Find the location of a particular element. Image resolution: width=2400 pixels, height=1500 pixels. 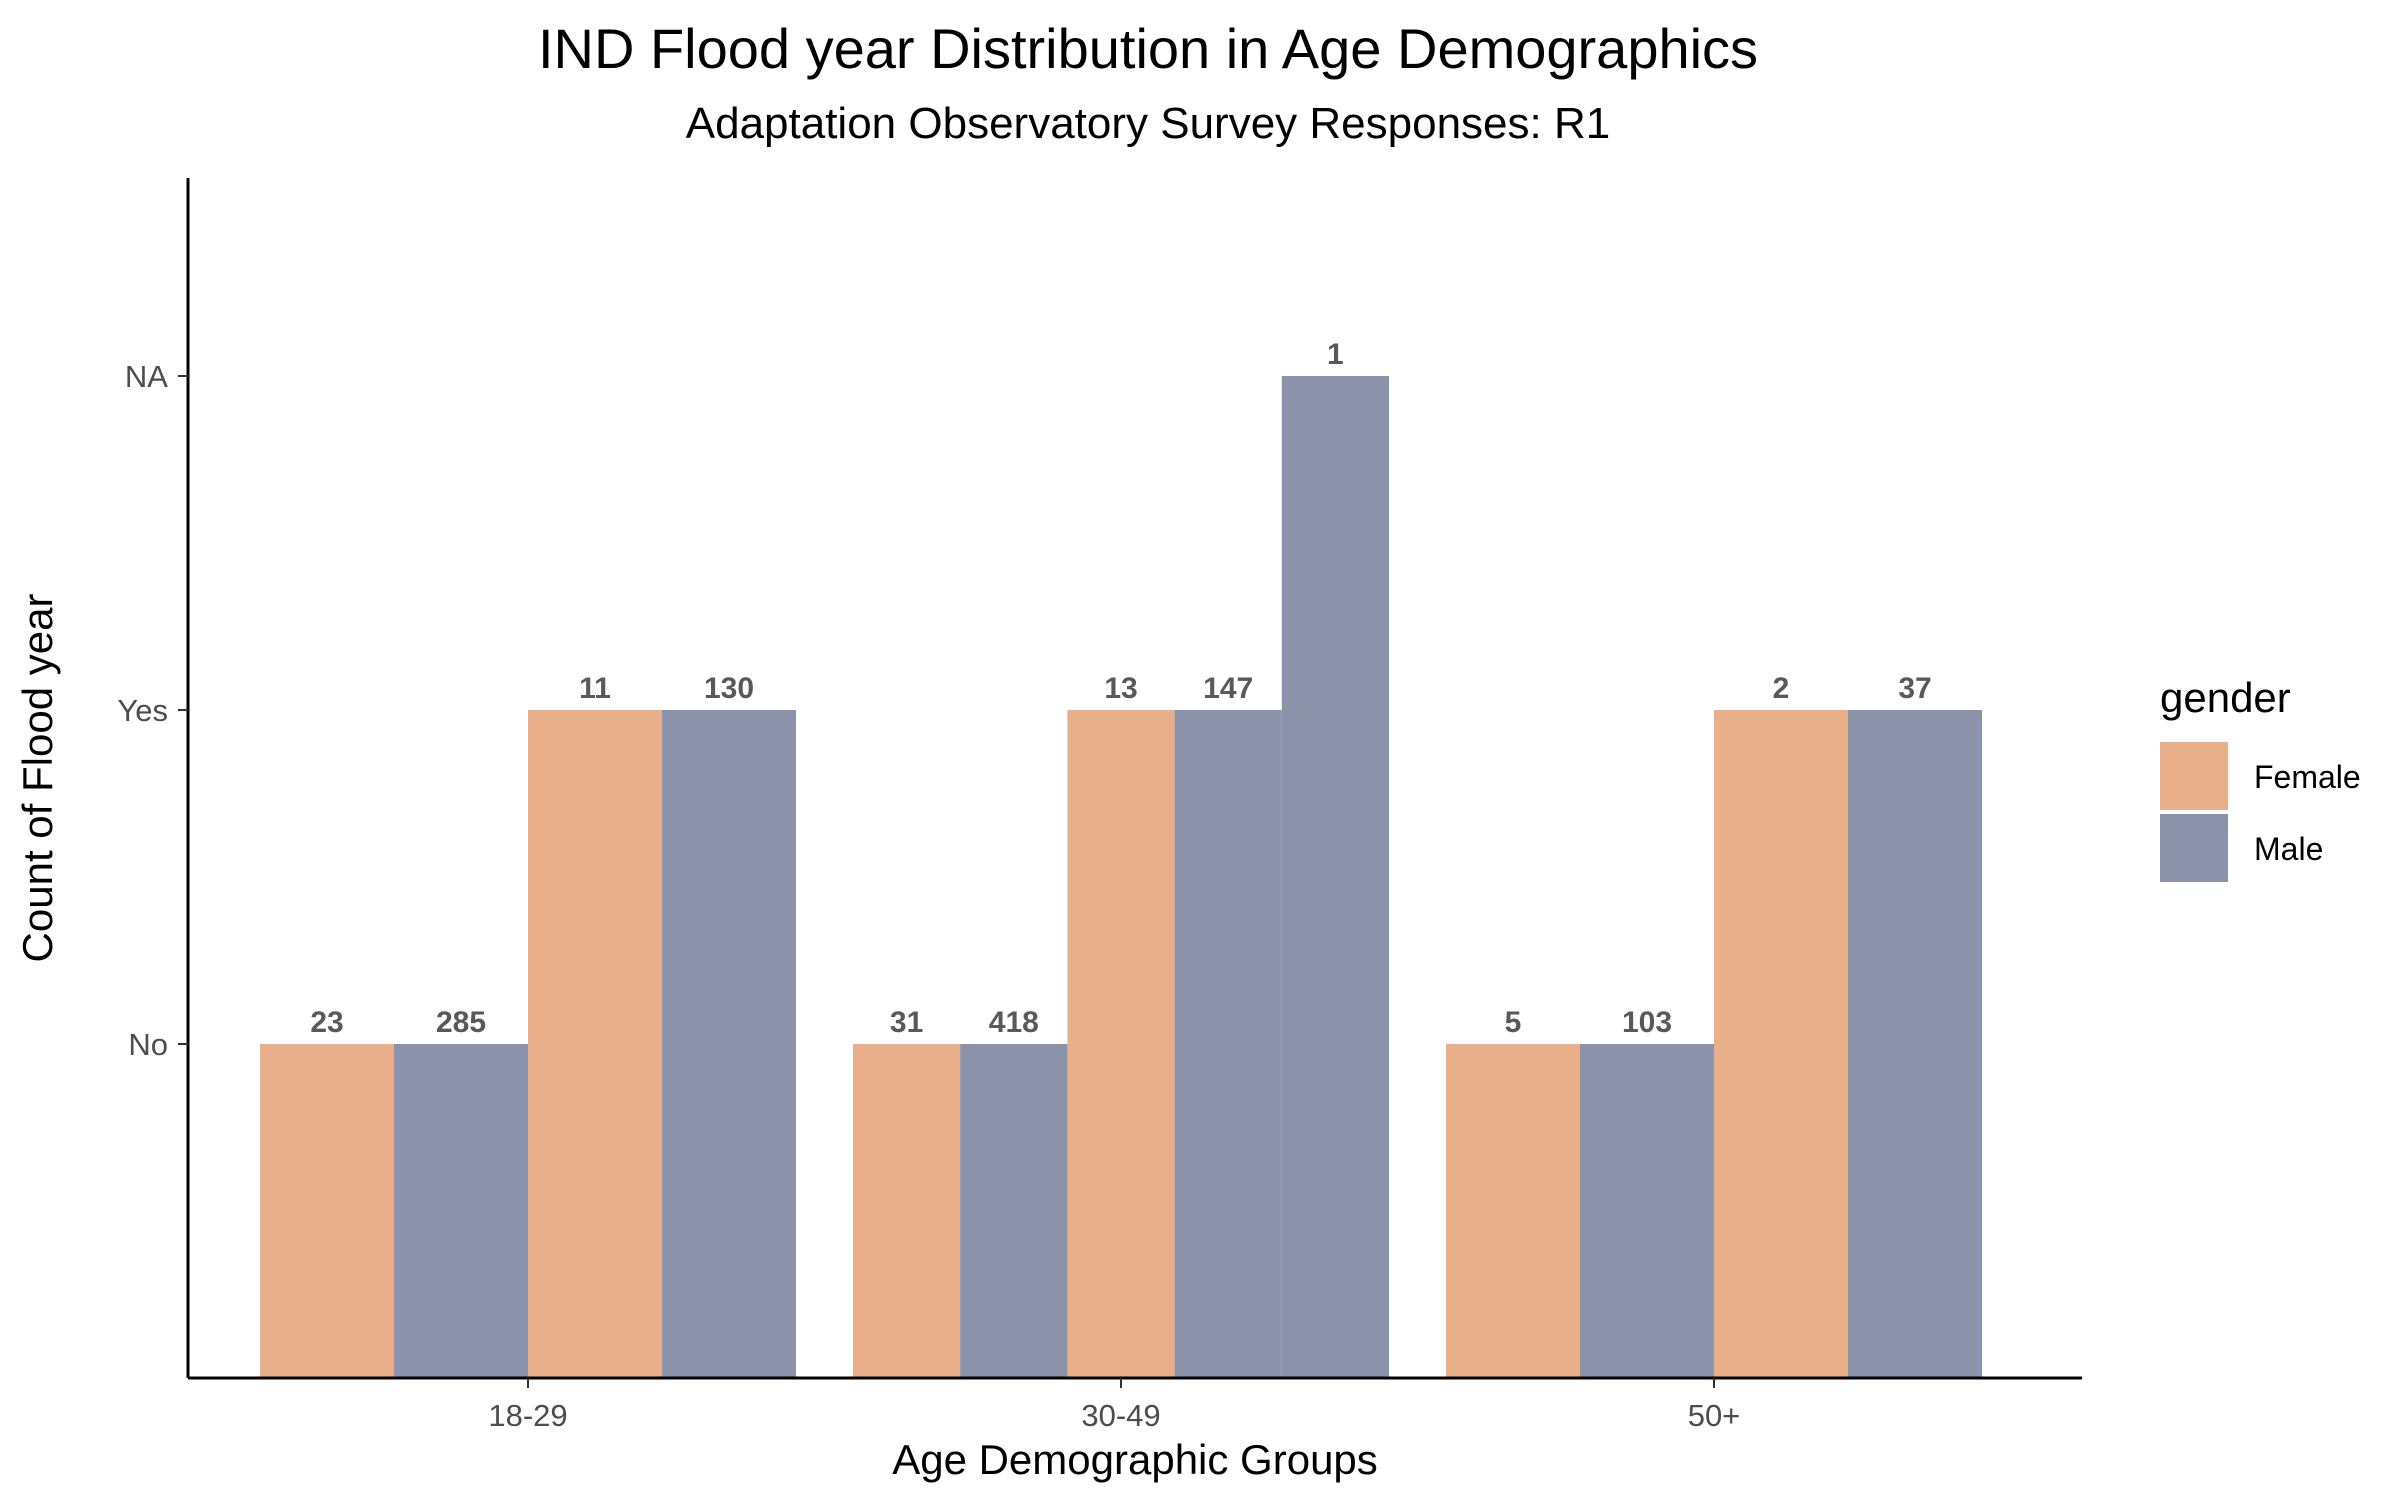

bar-30-49-Yes-Male is located at coordinates (1228, 1044).